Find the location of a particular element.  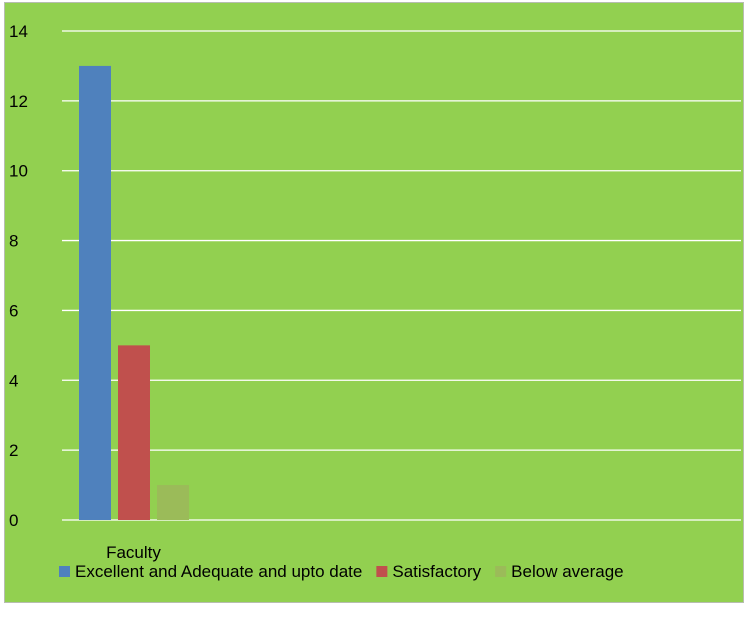

y-tick-label: 10 is located at coordinates (18, 171).